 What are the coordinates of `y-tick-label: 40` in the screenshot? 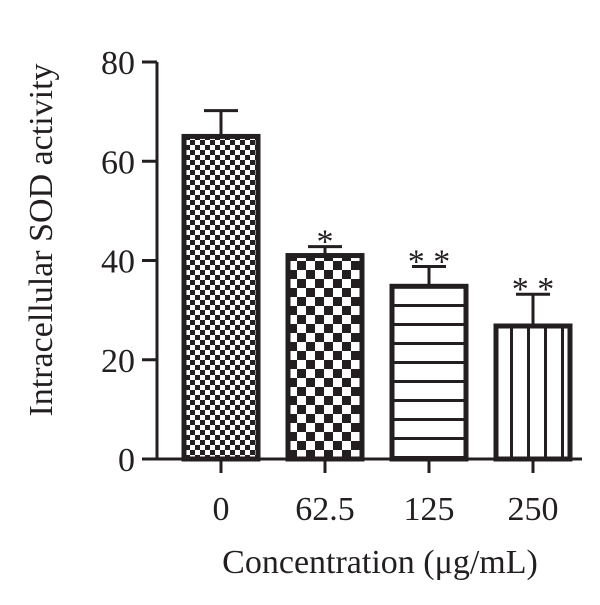 It's located at (118, 262).